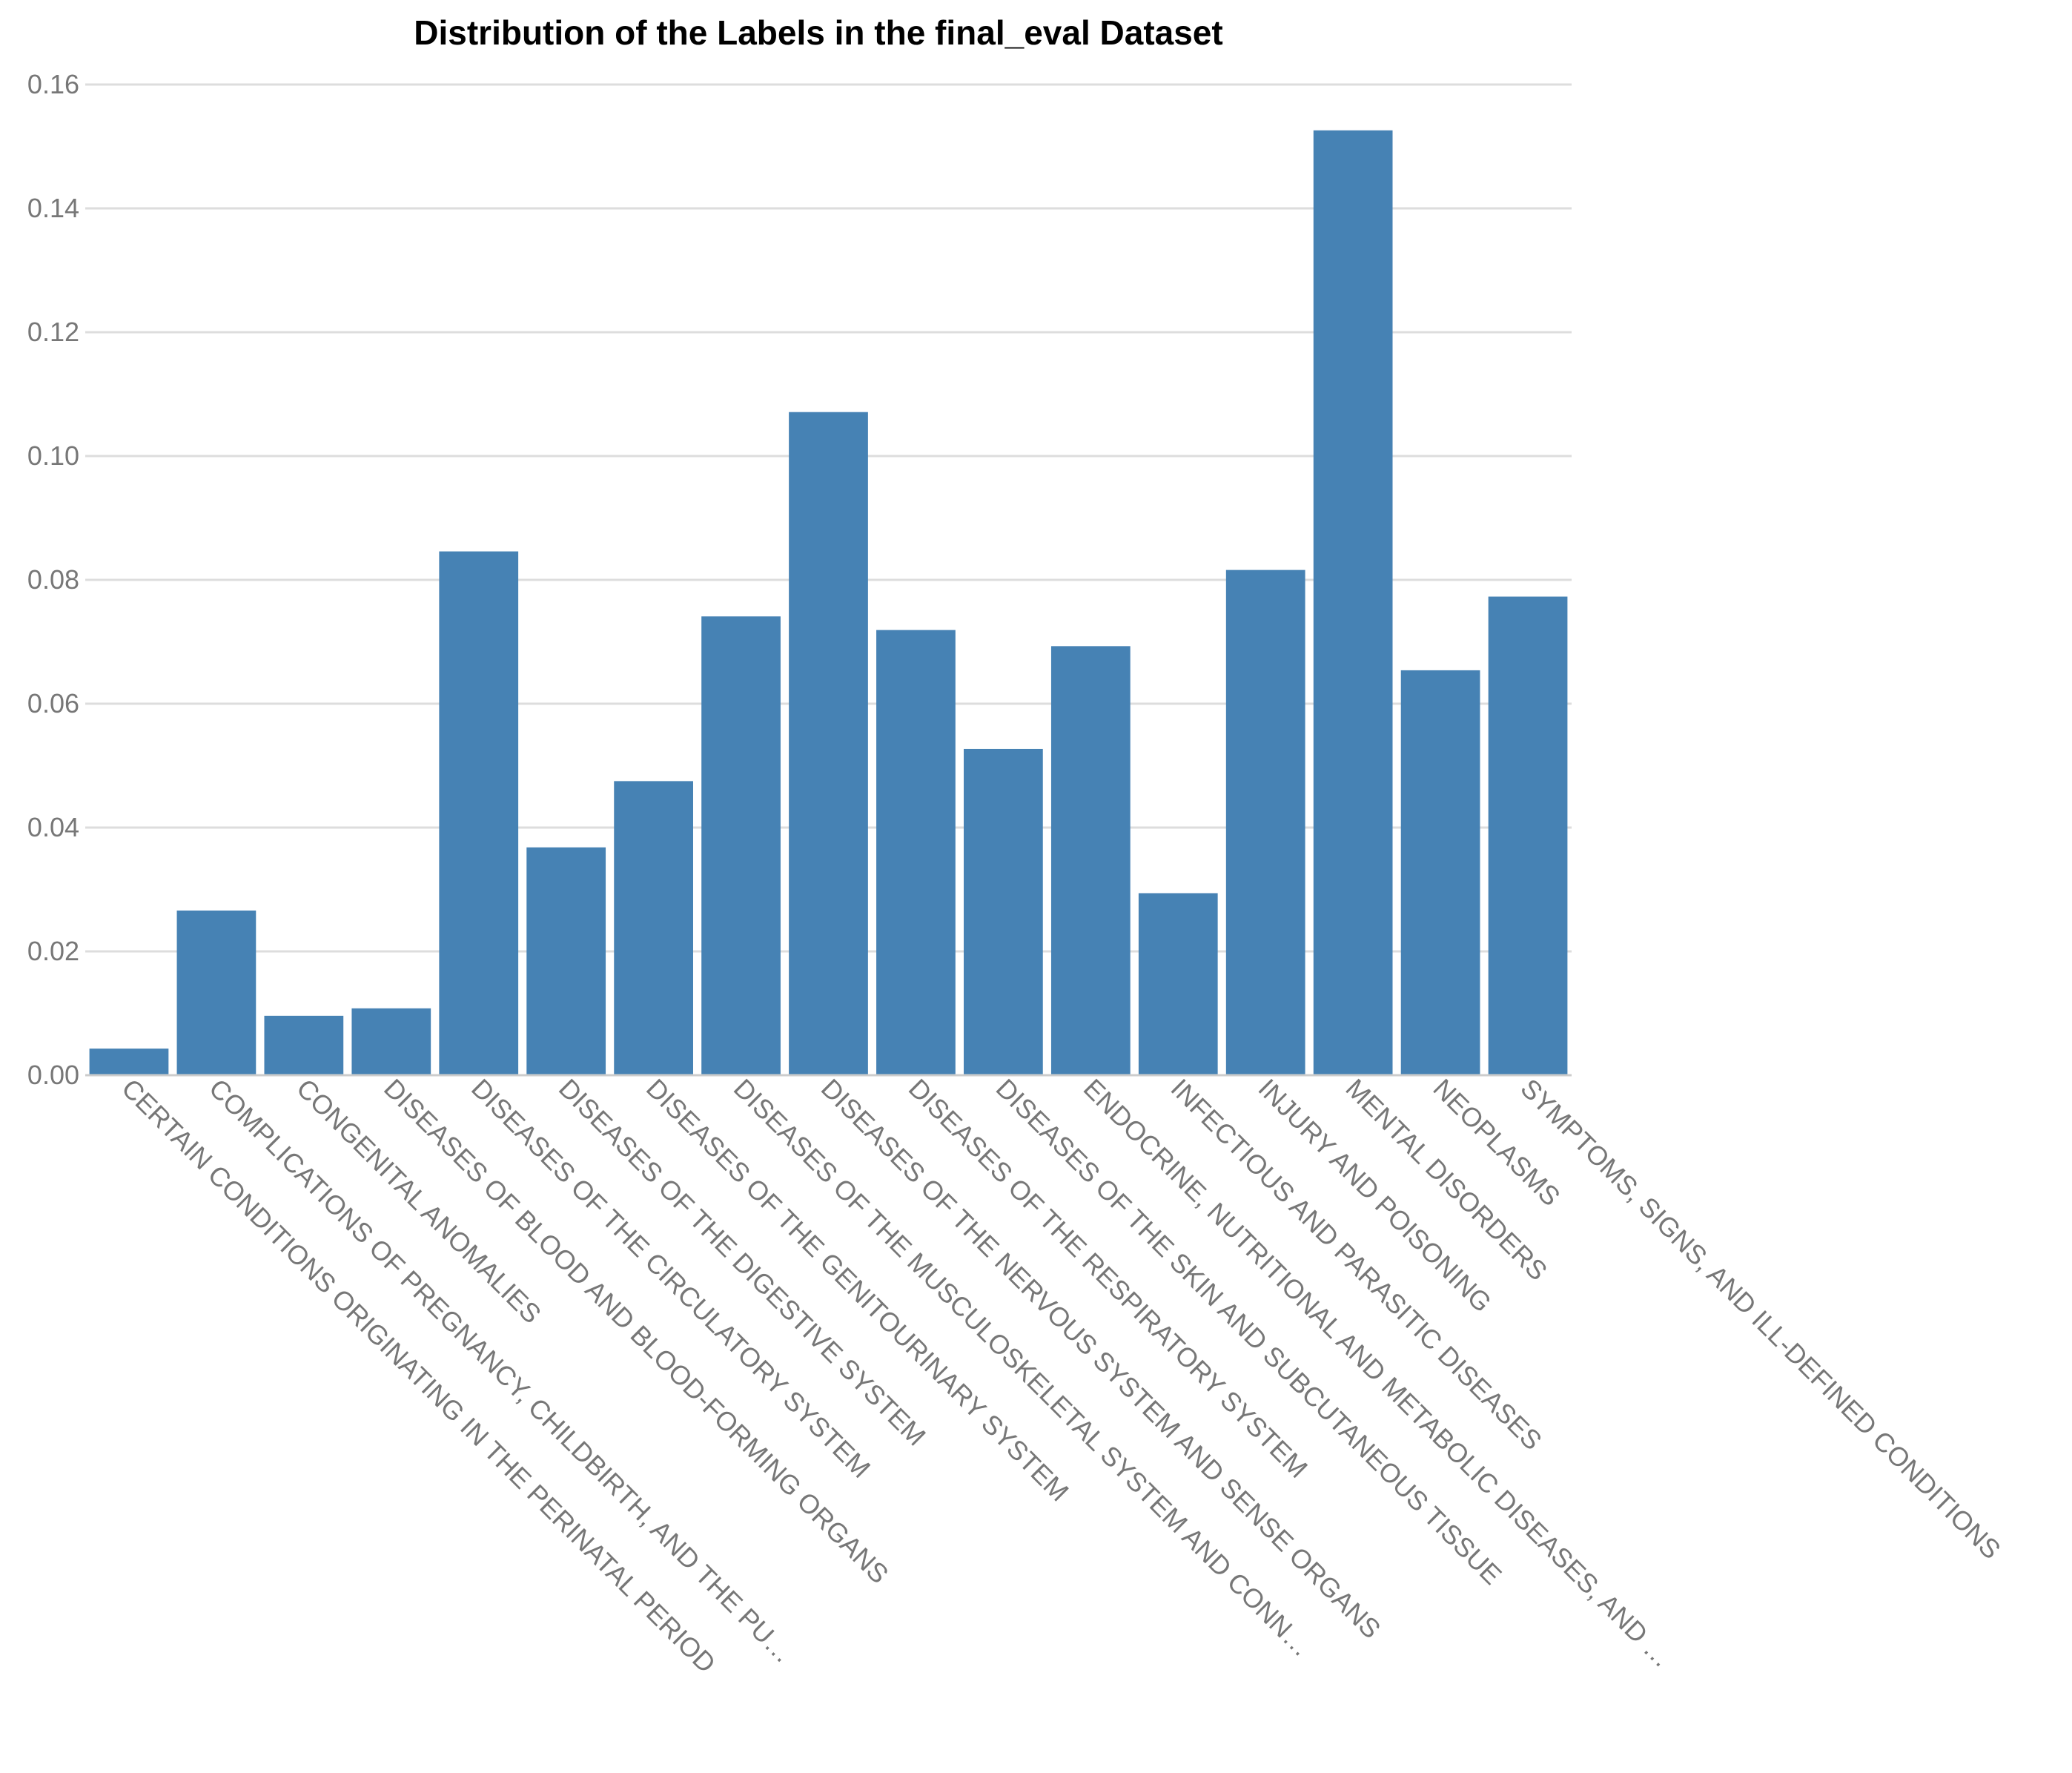 The height and width of the screenshot is (1773, 2072). What do you see at coordinates (53, 332) in the screenshot?
I see `y-tick-label: 0.12` at bounding box center [53, 332].